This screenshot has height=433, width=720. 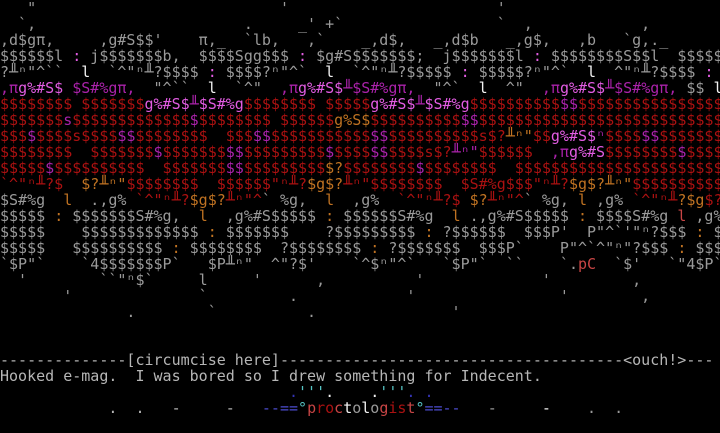 What do you see at coordinates (360, 8) in the screenshot?
I see `art-row-0: " ' '` at bounding box center [360, 8].